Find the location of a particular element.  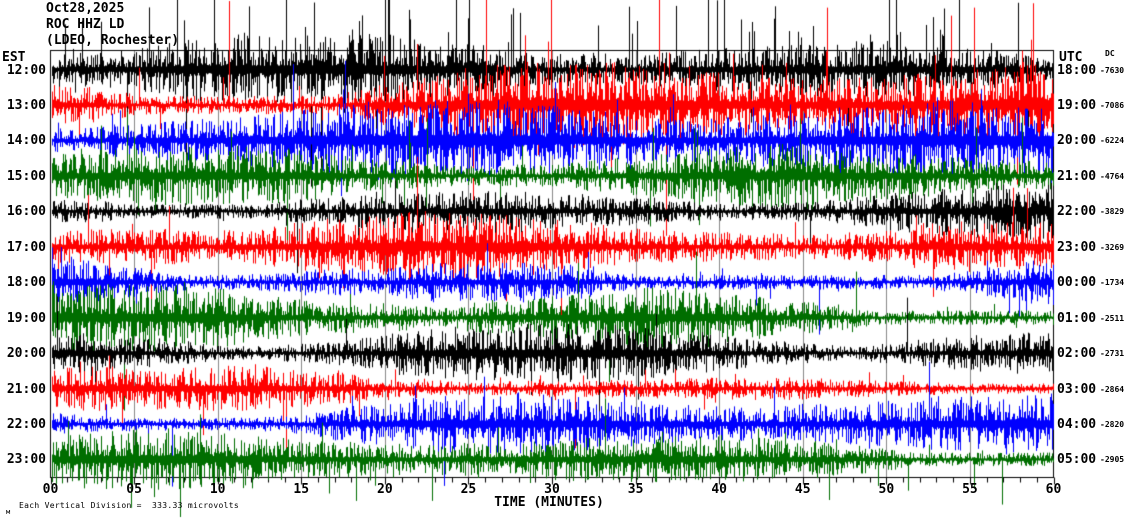

est-time-label: 22:00 is located at coordinates (26, 424).